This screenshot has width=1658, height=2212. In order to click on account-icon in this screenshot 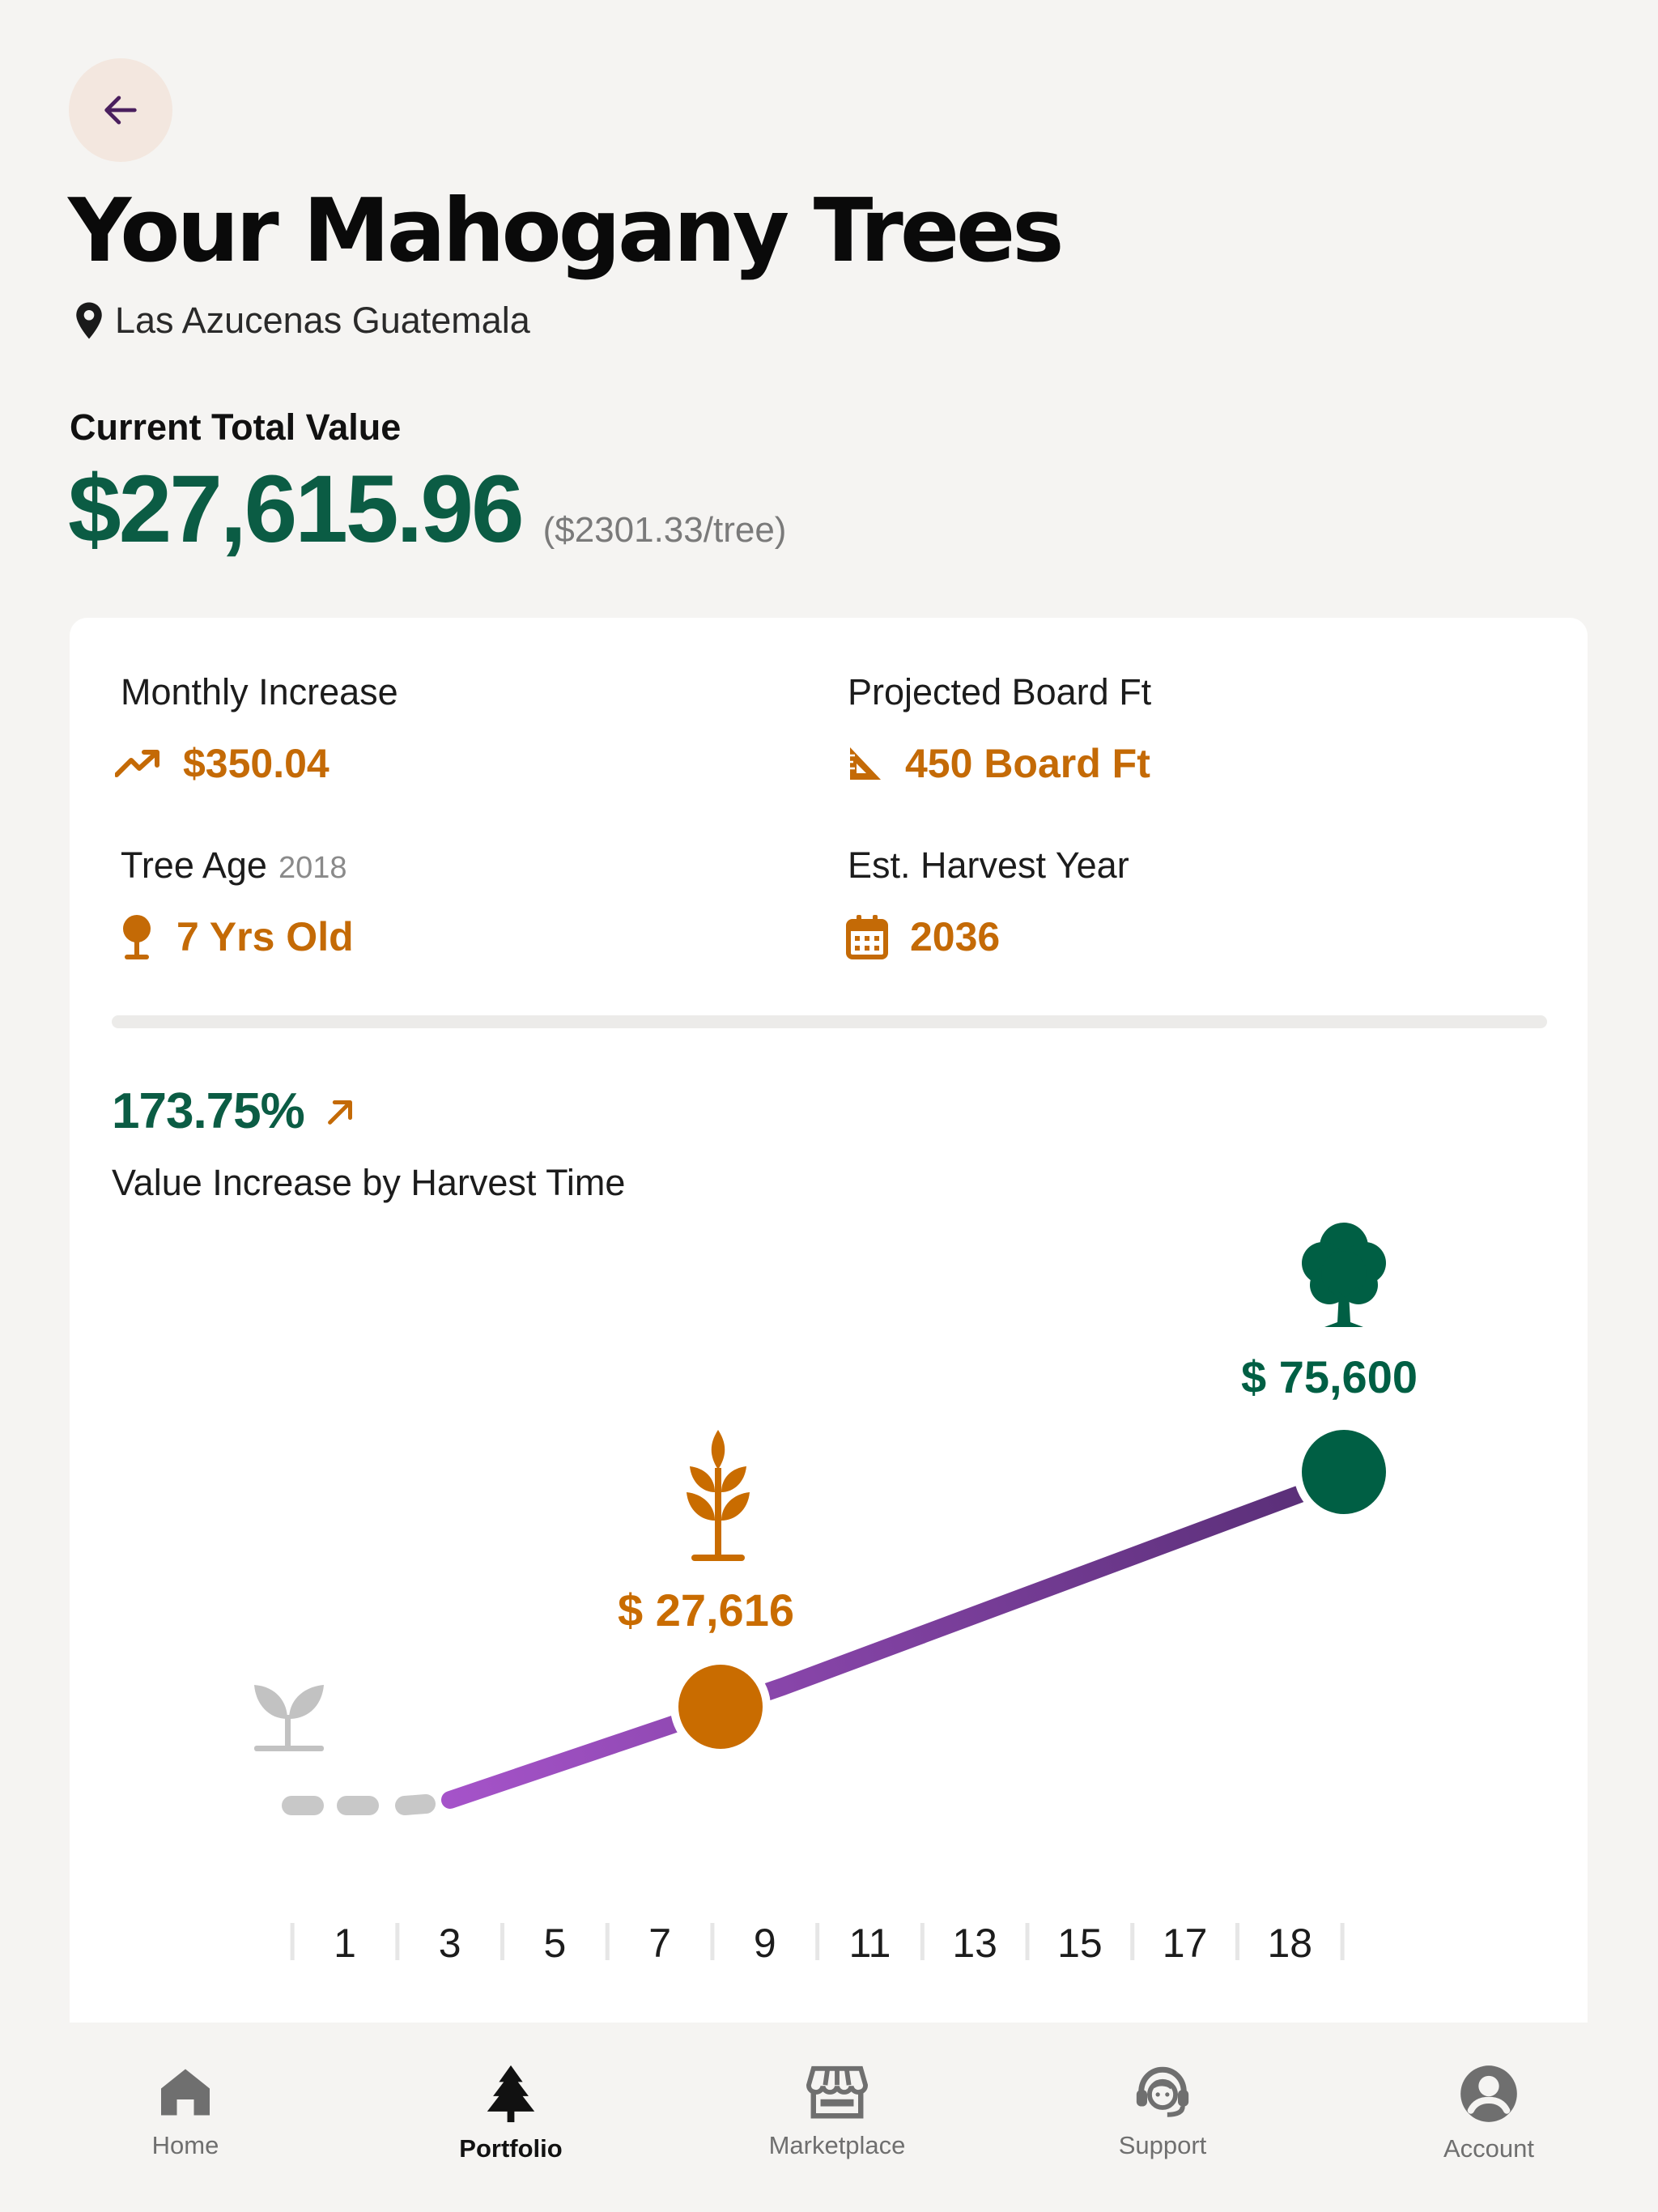, I will do `click(1488, 2094)`.